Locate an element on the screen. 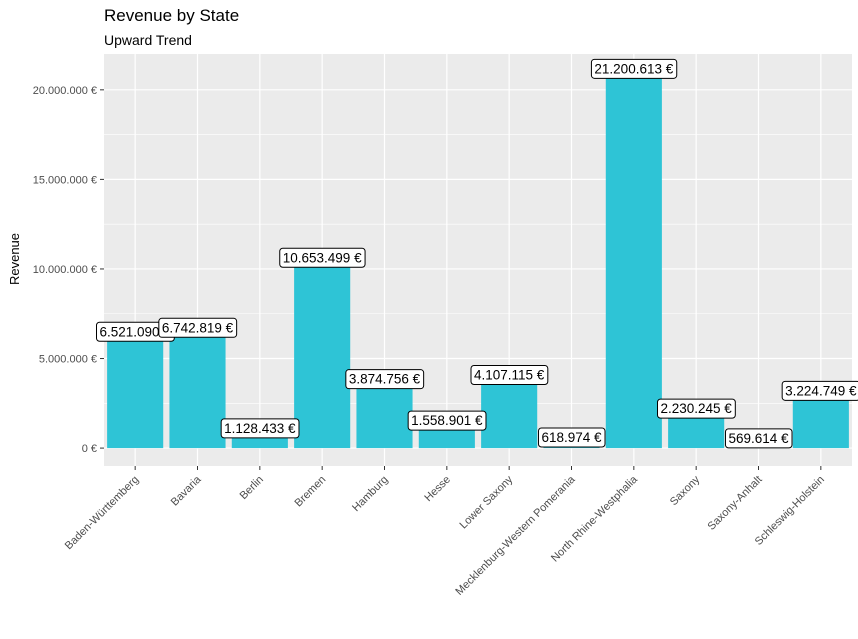 The image size is (858, 639). x-tick-label: Mecklenburg-Western Pomerania is located at coordinates (515, 535).